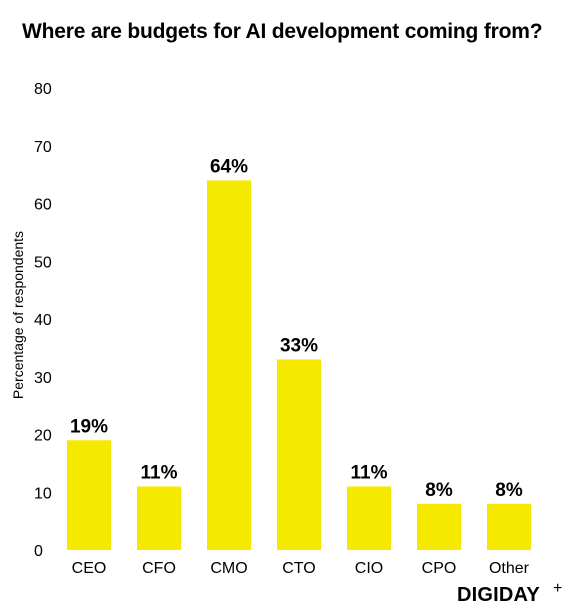 This screenshot has height=607, width=571. What do you see at coordinates (299, 454) in the screenshot?
I see `bar-cto` at bounding box center [299, 454].